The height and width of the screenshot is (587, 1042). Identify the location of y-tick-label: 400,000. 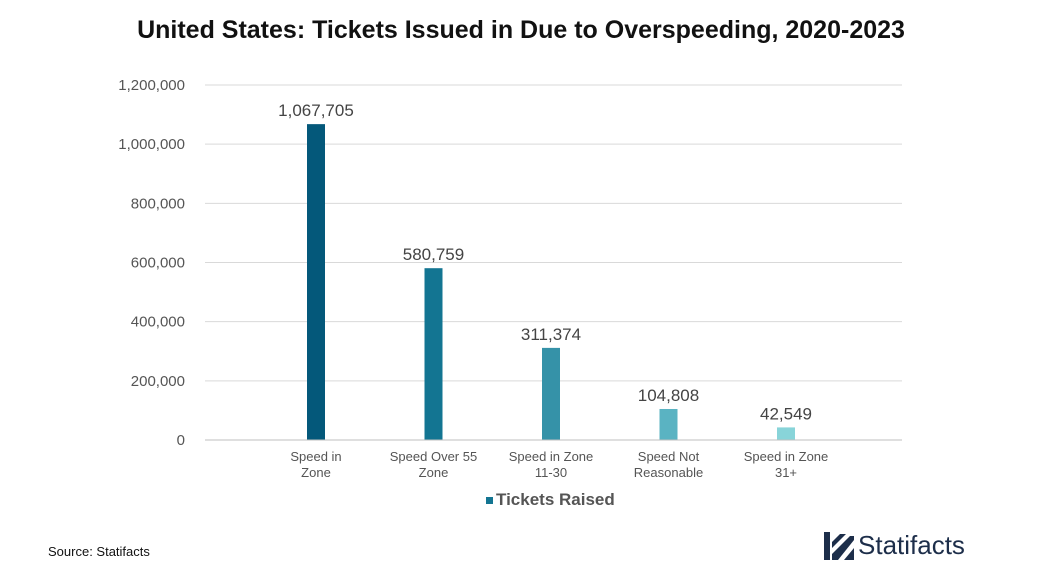
(158, 322).